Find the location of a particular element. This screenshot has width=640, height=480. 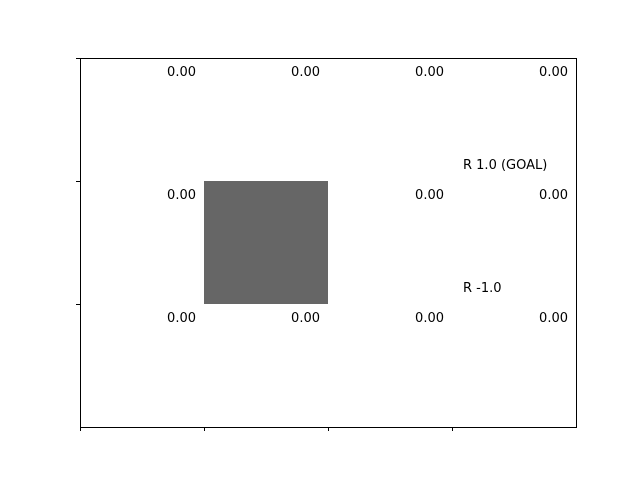

reward-layer: R 1.0 (GOAL) R -1.0 is located at coordinates (505, 227).